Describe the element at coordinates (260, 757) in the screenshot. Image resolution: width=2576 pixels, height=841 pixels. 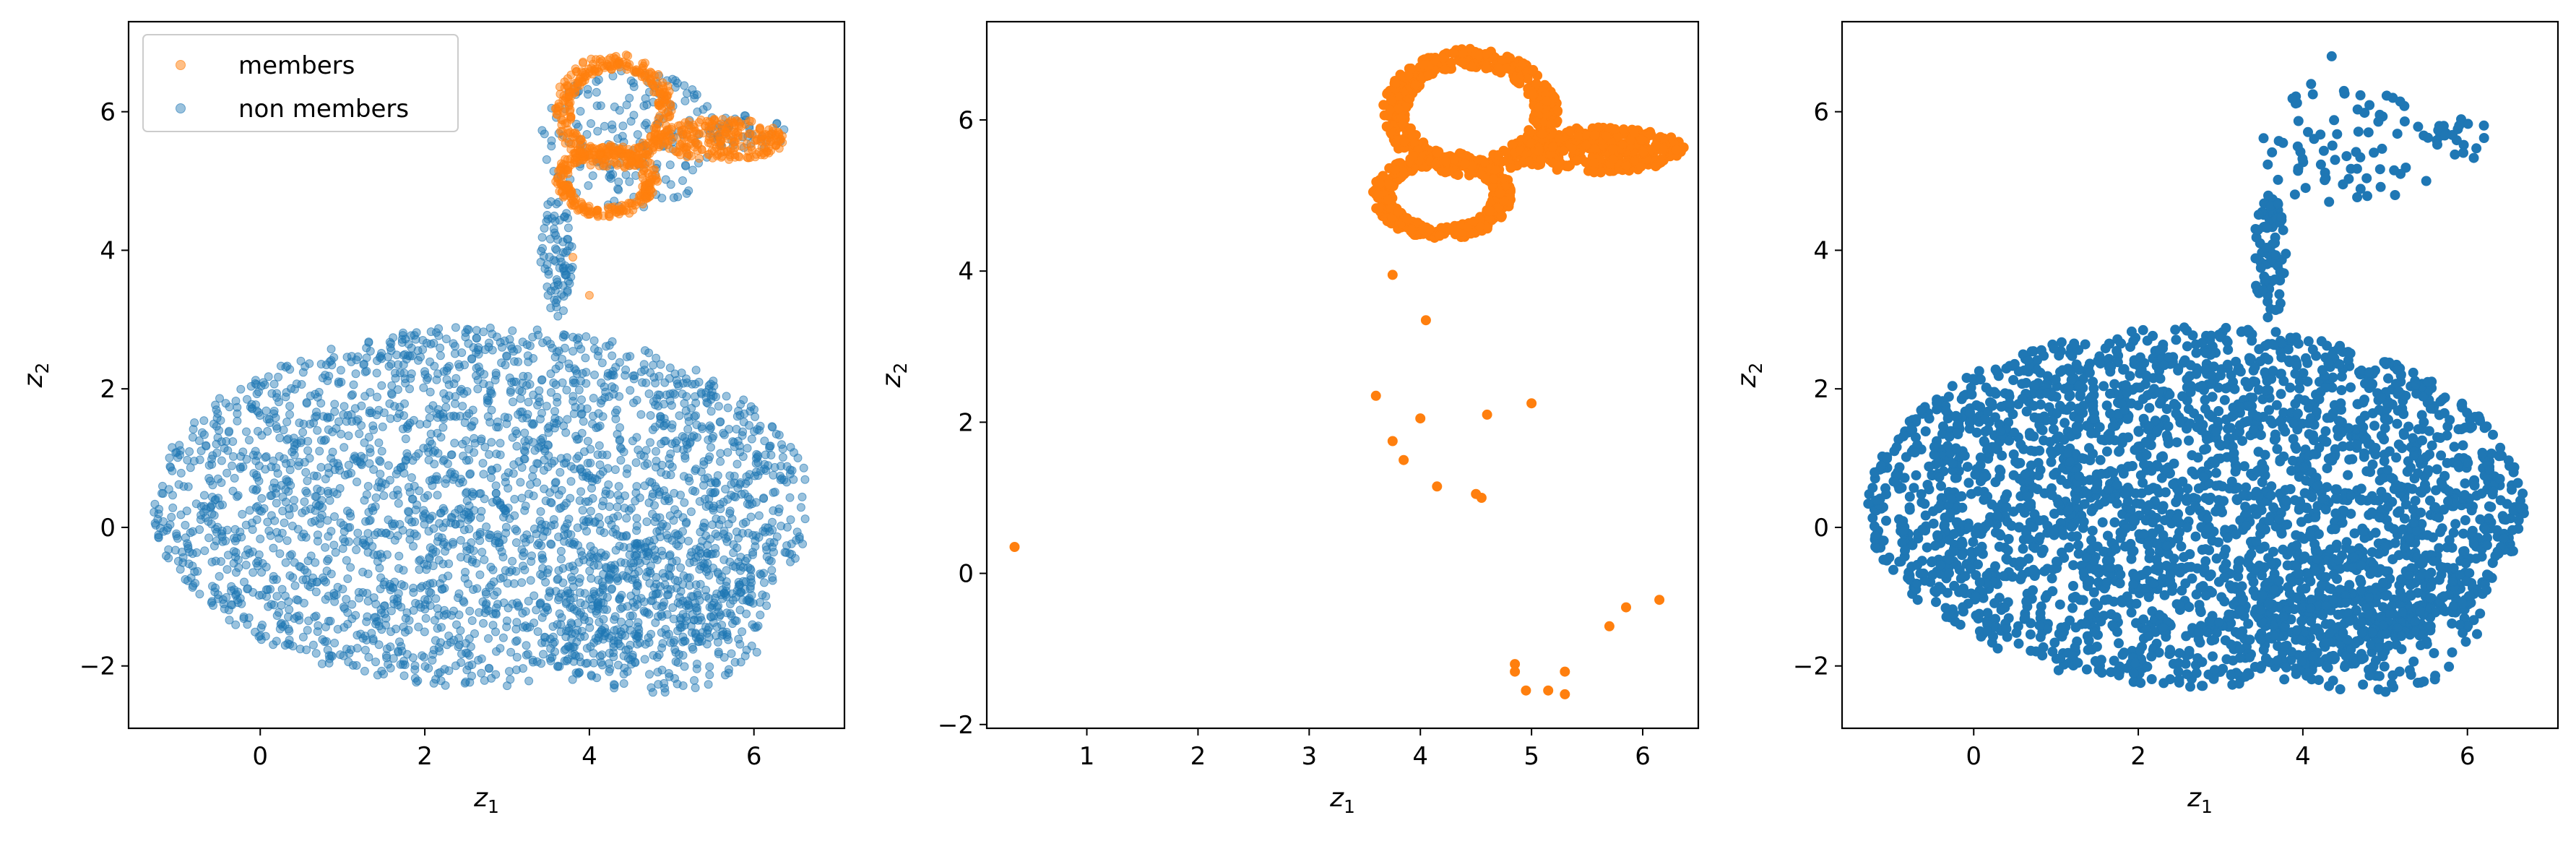
I see `x-tick-label: 0` at that location.